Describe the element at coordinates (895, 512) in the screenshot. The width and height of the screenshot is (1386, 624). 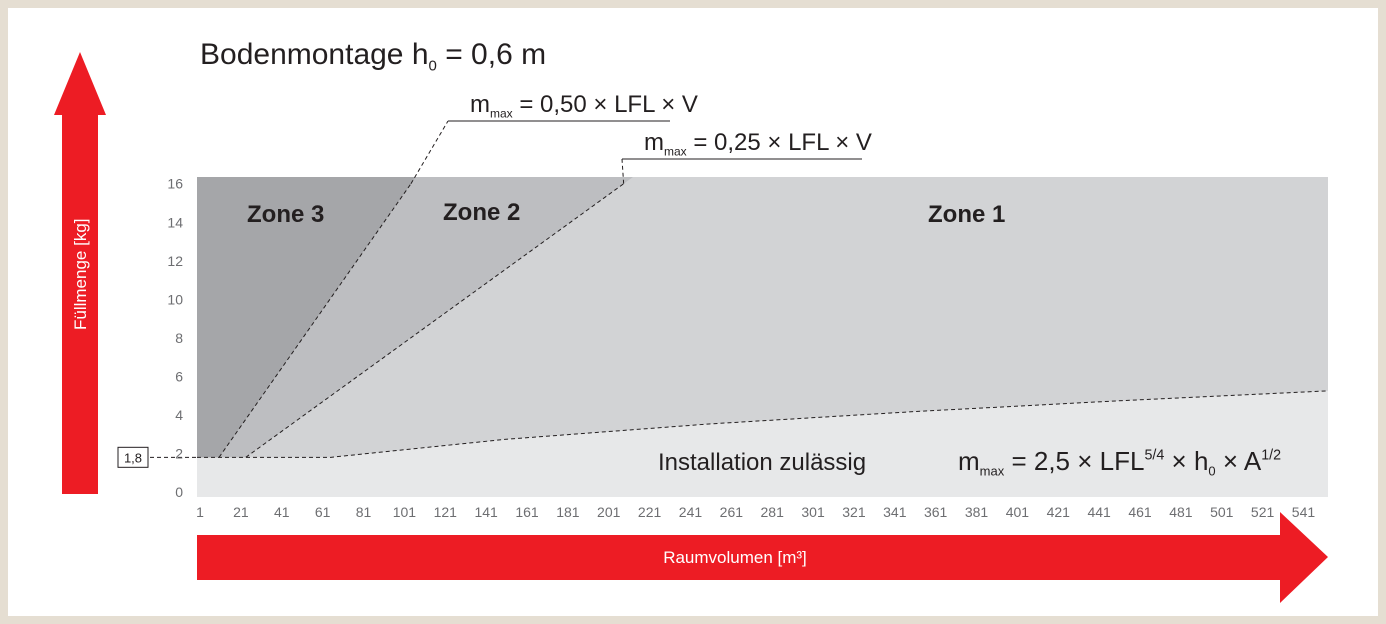
I see `x-tick-label: 341` at that location.